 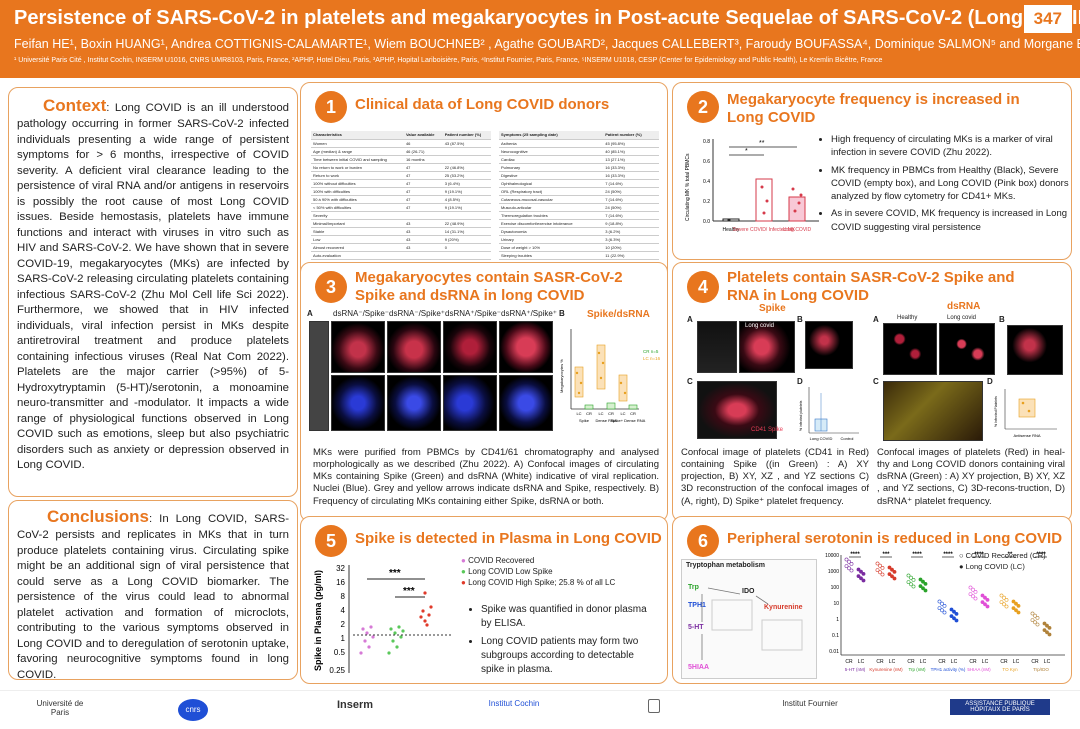 What do you see at coordinates (401, 183) in the screenshot?
I see `table-row: 100% without difficulties 47 3 (6.4%)` at bounding box center [401, 183].